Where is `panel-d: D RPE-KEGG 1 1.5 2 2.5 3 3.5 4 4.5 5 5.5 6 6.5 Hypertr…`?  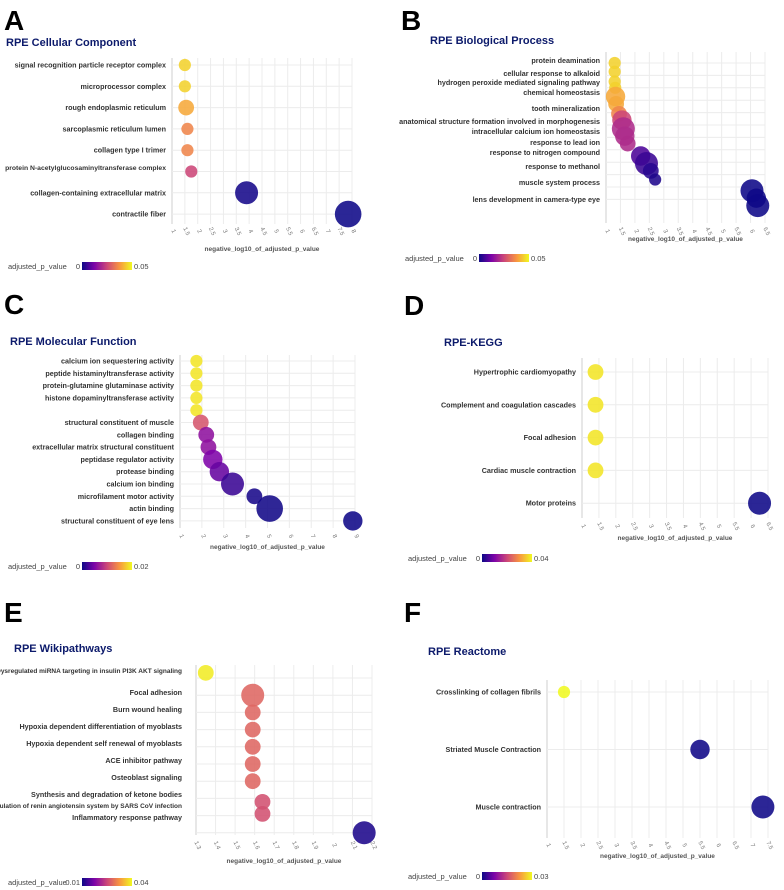 panel-d: D RPE-KEGG 1 1.5 2 2.5 3 3.5 4 4.5 5 5.5 6 6.5 Hypertr… is located at coordinates (589, 426).